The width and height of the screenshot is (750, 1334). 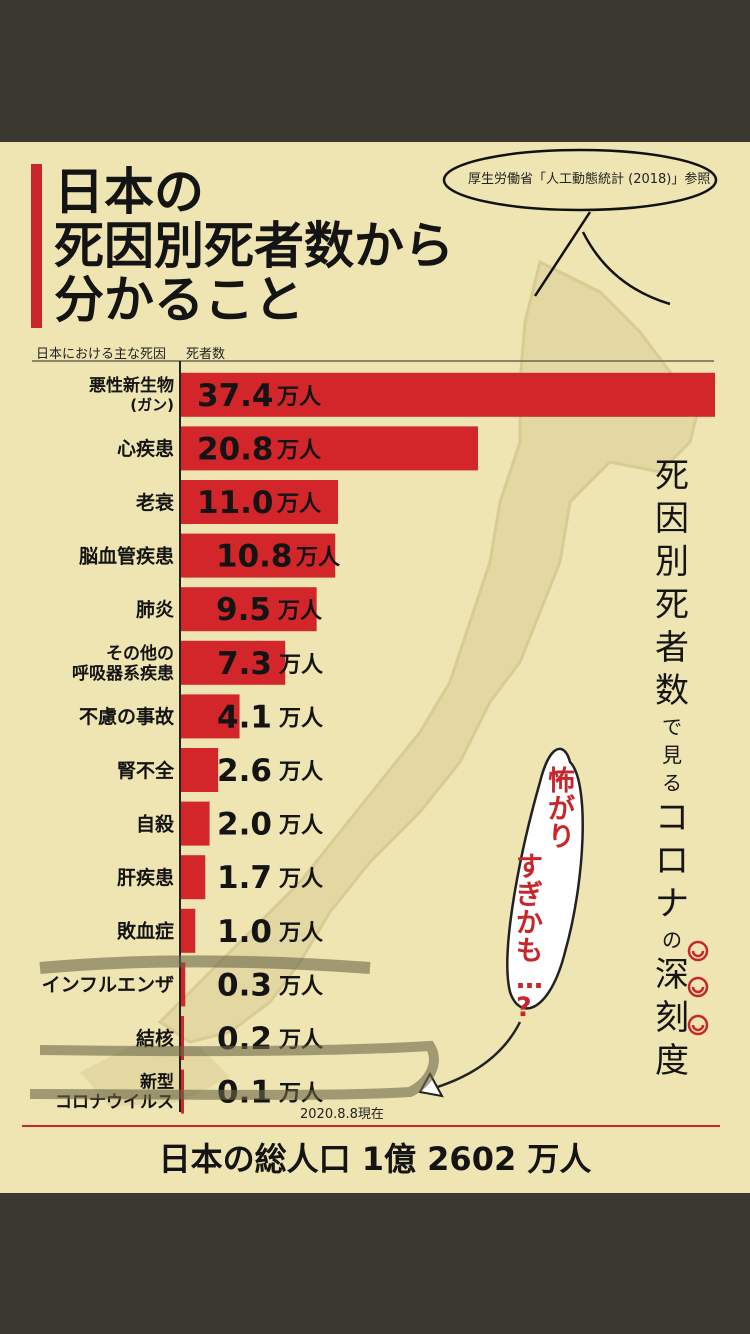 I want to click on category-label: 肺炎, so click(x=155, y=610).